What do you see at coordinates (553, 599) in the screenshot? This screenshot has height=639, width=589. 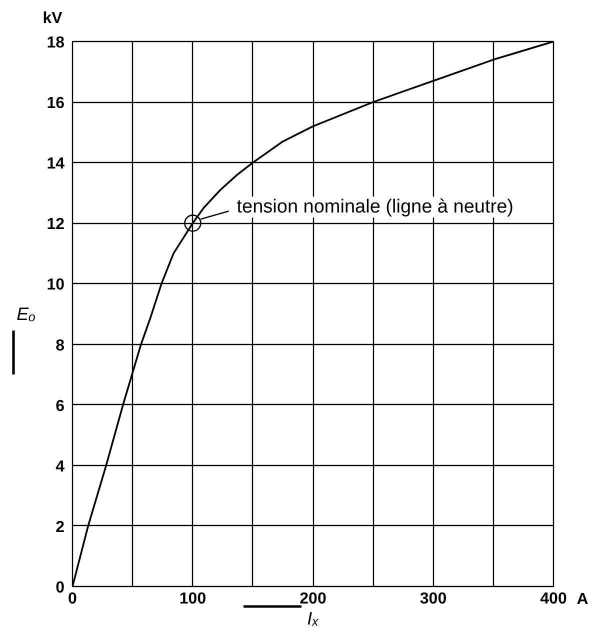 I see `x-tick-label: 400` at bounding box center [553, 599].